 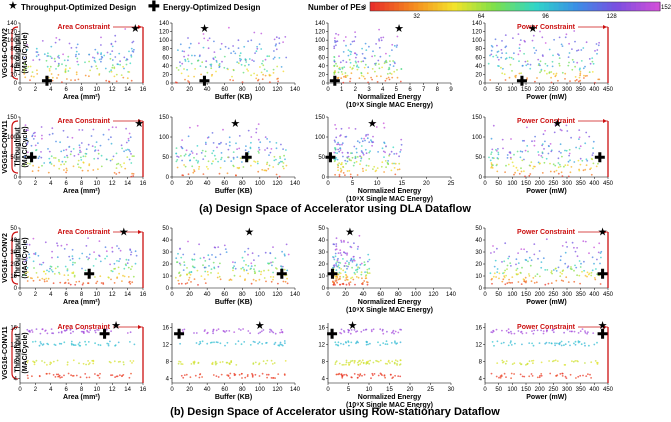 I want to click on y-tick-label: 50, so click(x=321, y=158).